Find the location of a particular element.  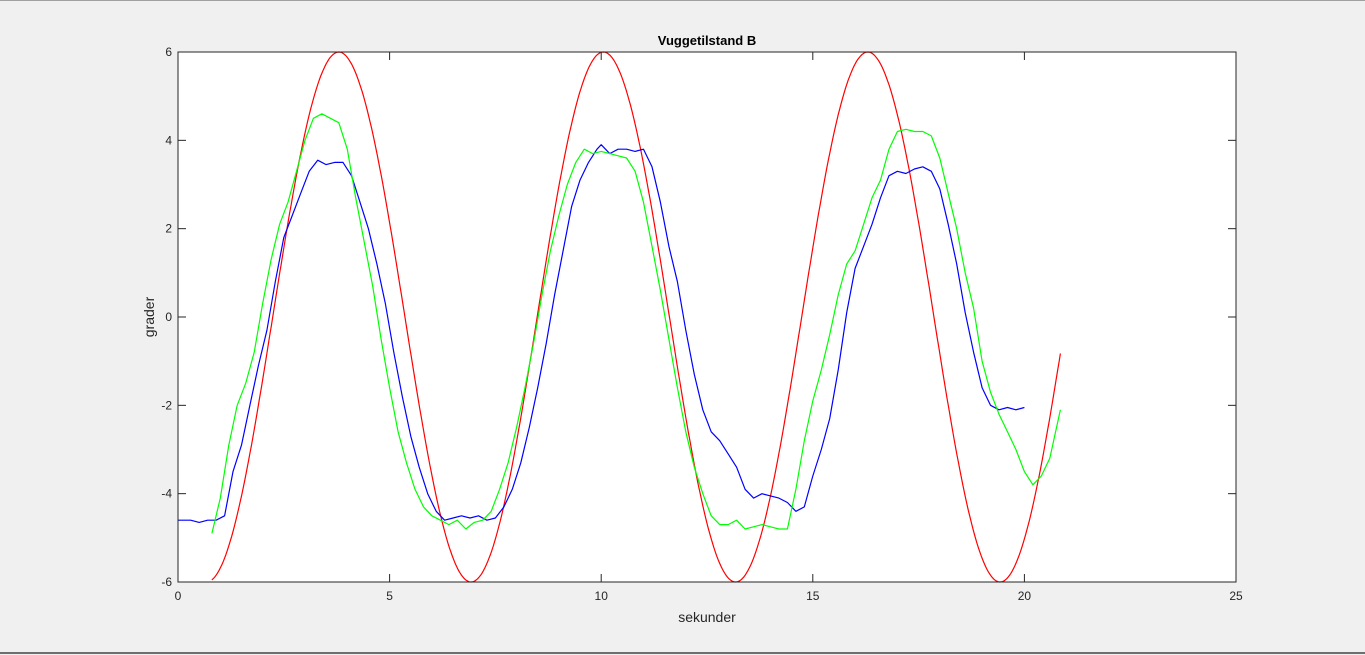

y-tick-label: 0 is located at coordinates (168, 317).